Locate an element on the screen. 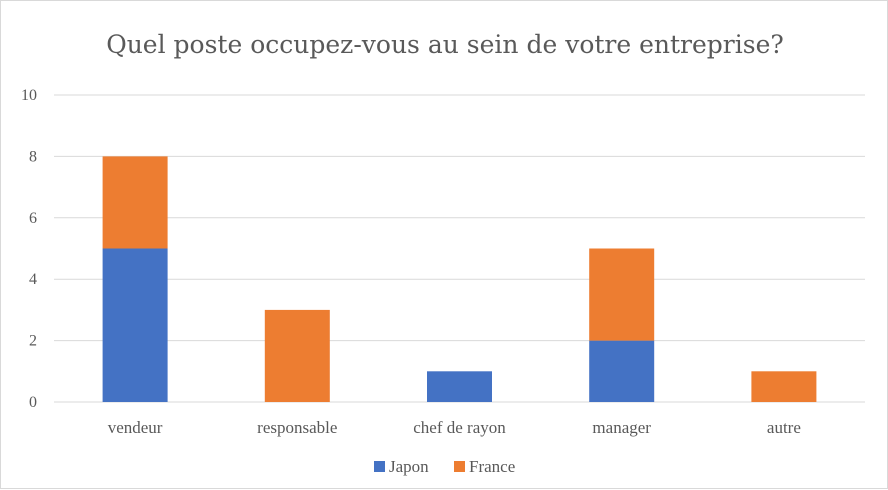 This screenshot has width=888, height=490. legend-swatch-france is located at coordinates (459, 466).